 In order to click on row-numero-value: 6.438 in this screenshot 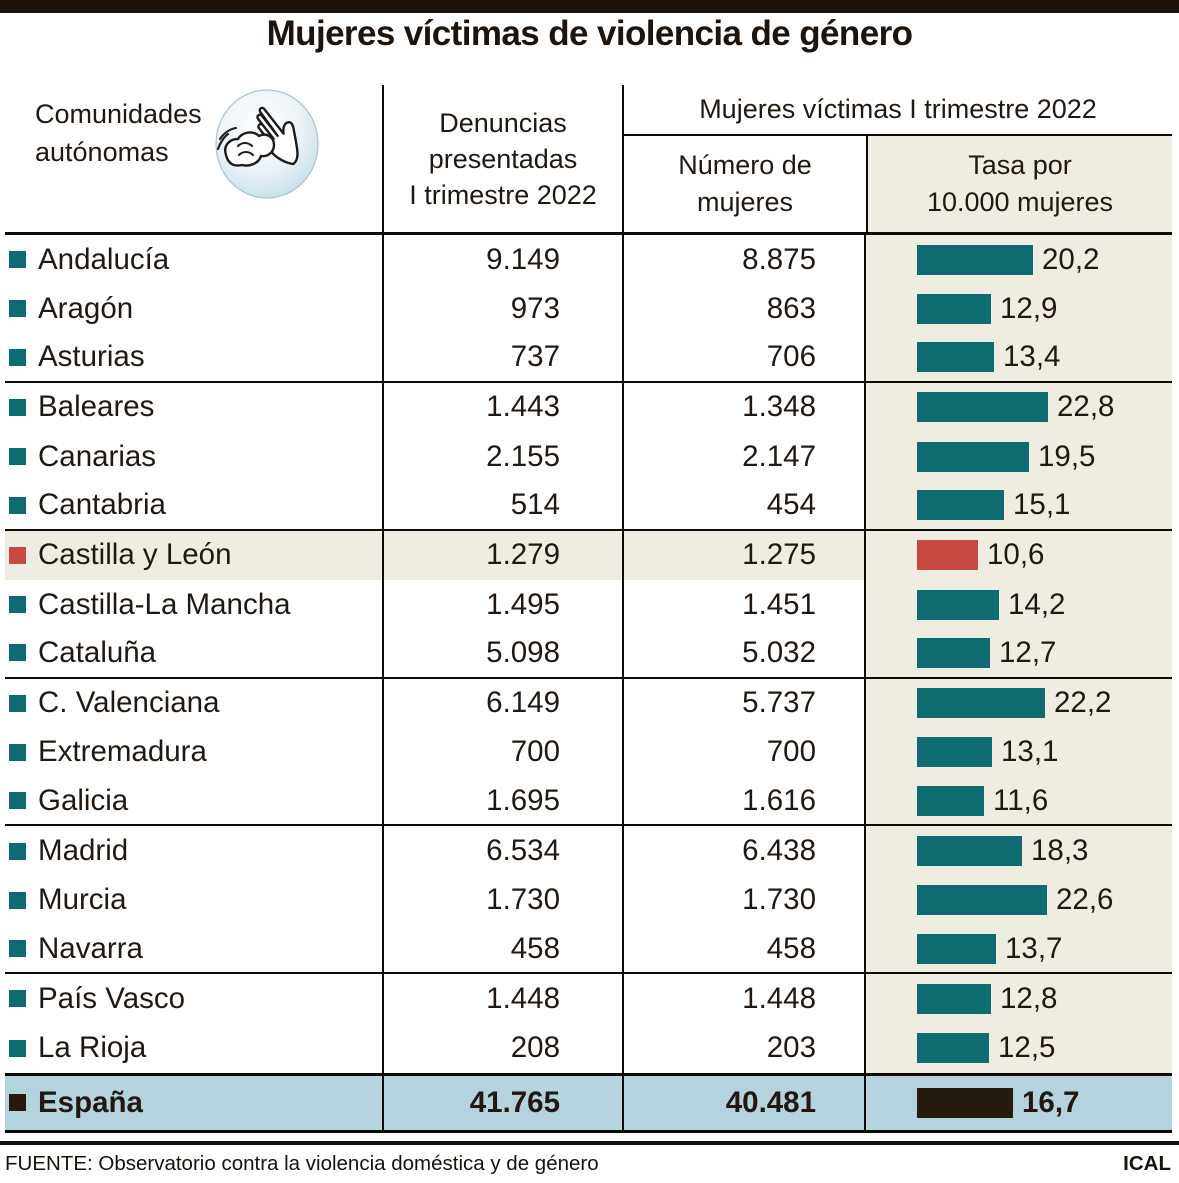, I will do `click(779, 851)`.